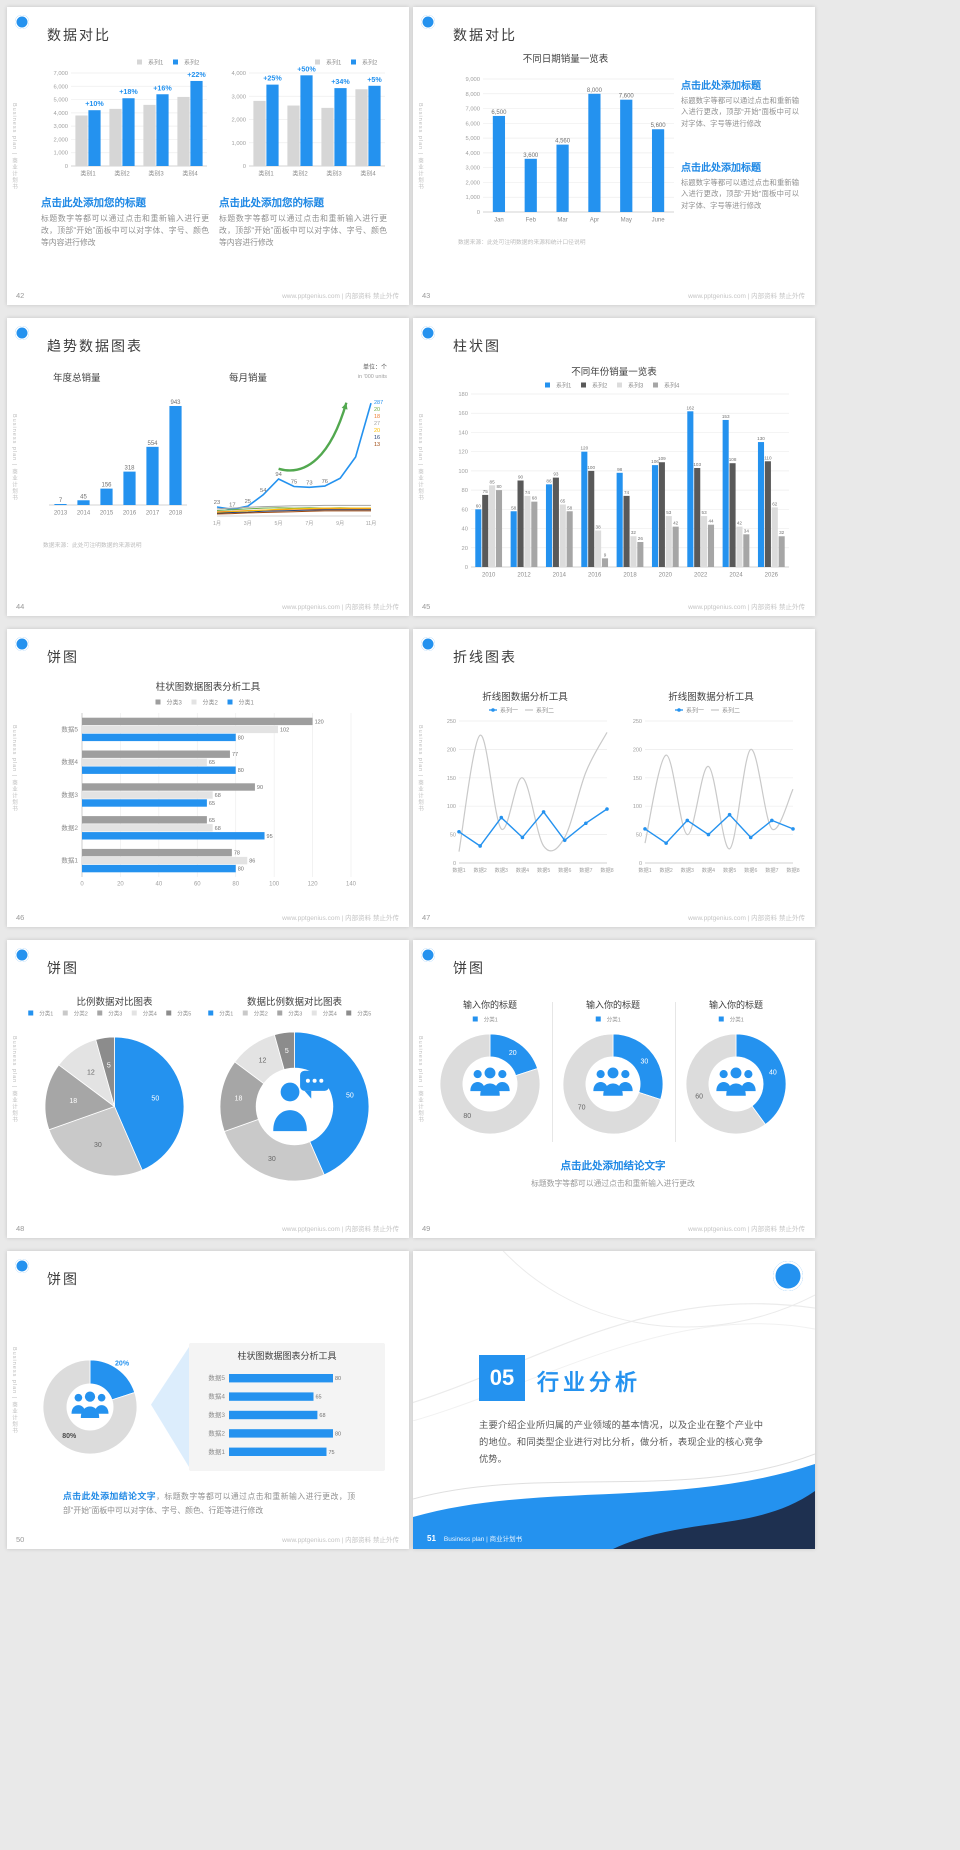  What do you see at coordinates (272, 78) in the screenshot?
I see `svg-text: +25%` at bounding box center [272, 78].